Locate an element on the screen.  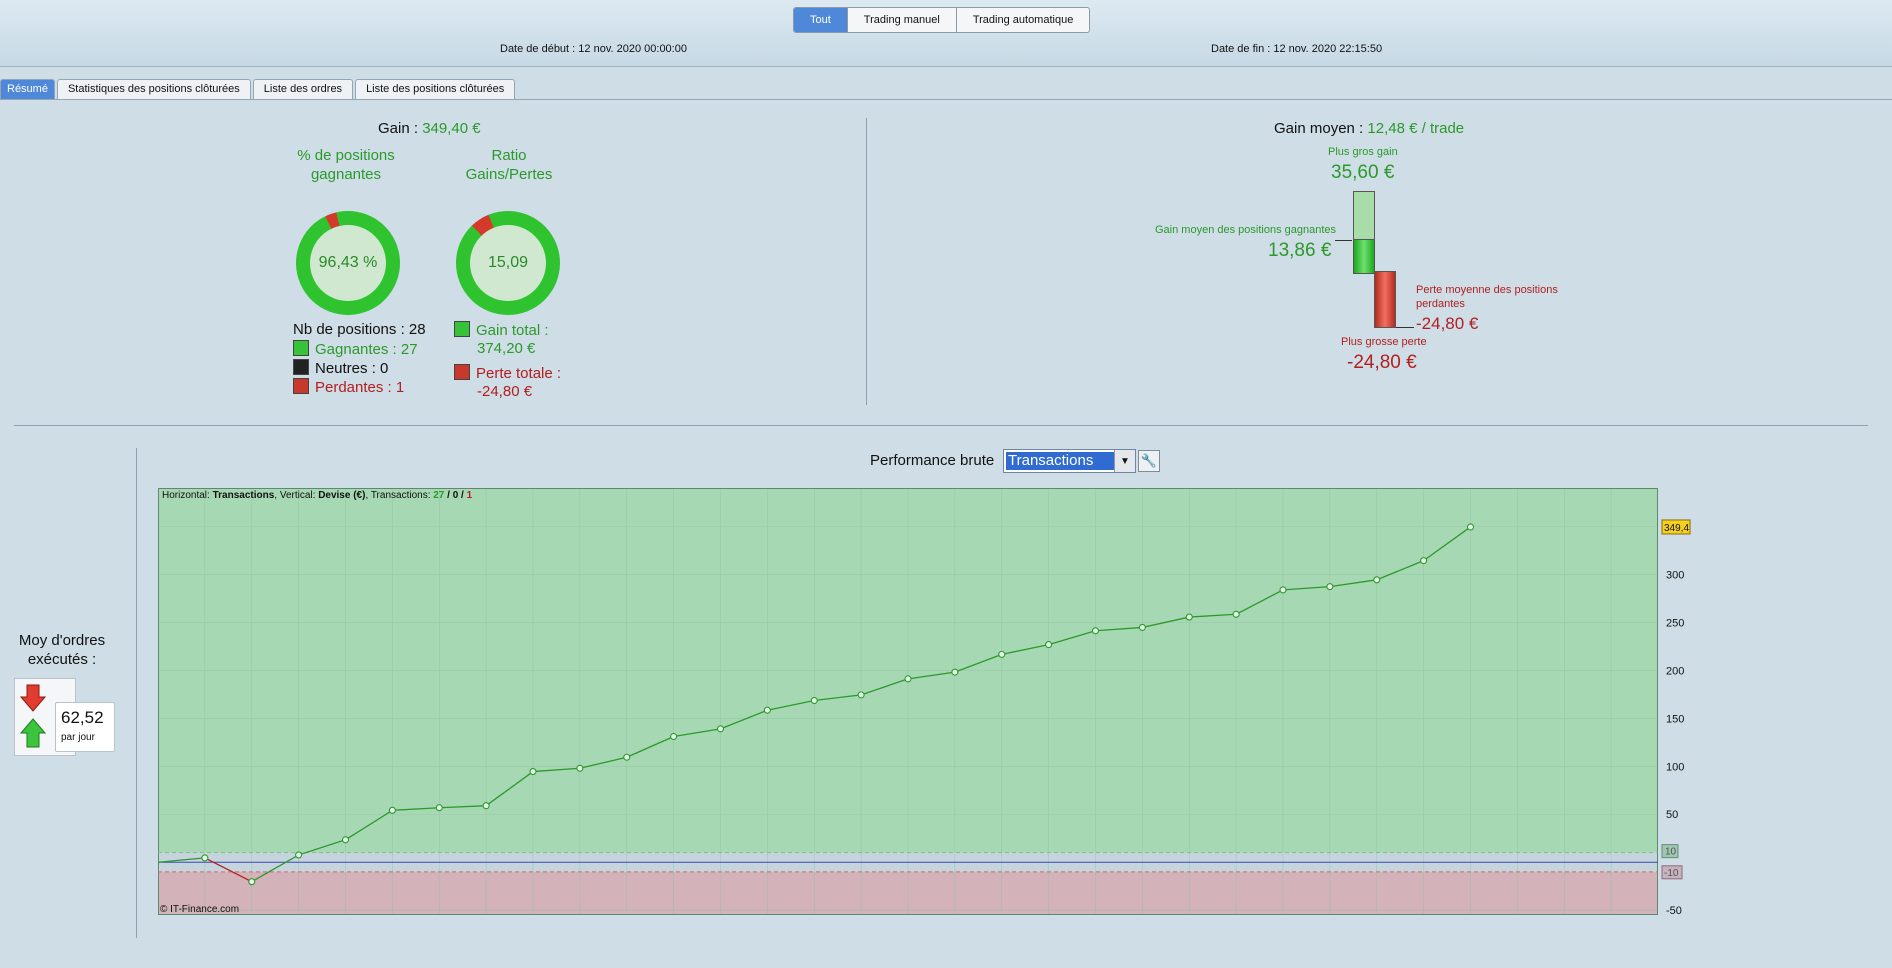
start-date: Date de début : 12 nov. 2020 00:00:00 is located at coordinates (593, 49).